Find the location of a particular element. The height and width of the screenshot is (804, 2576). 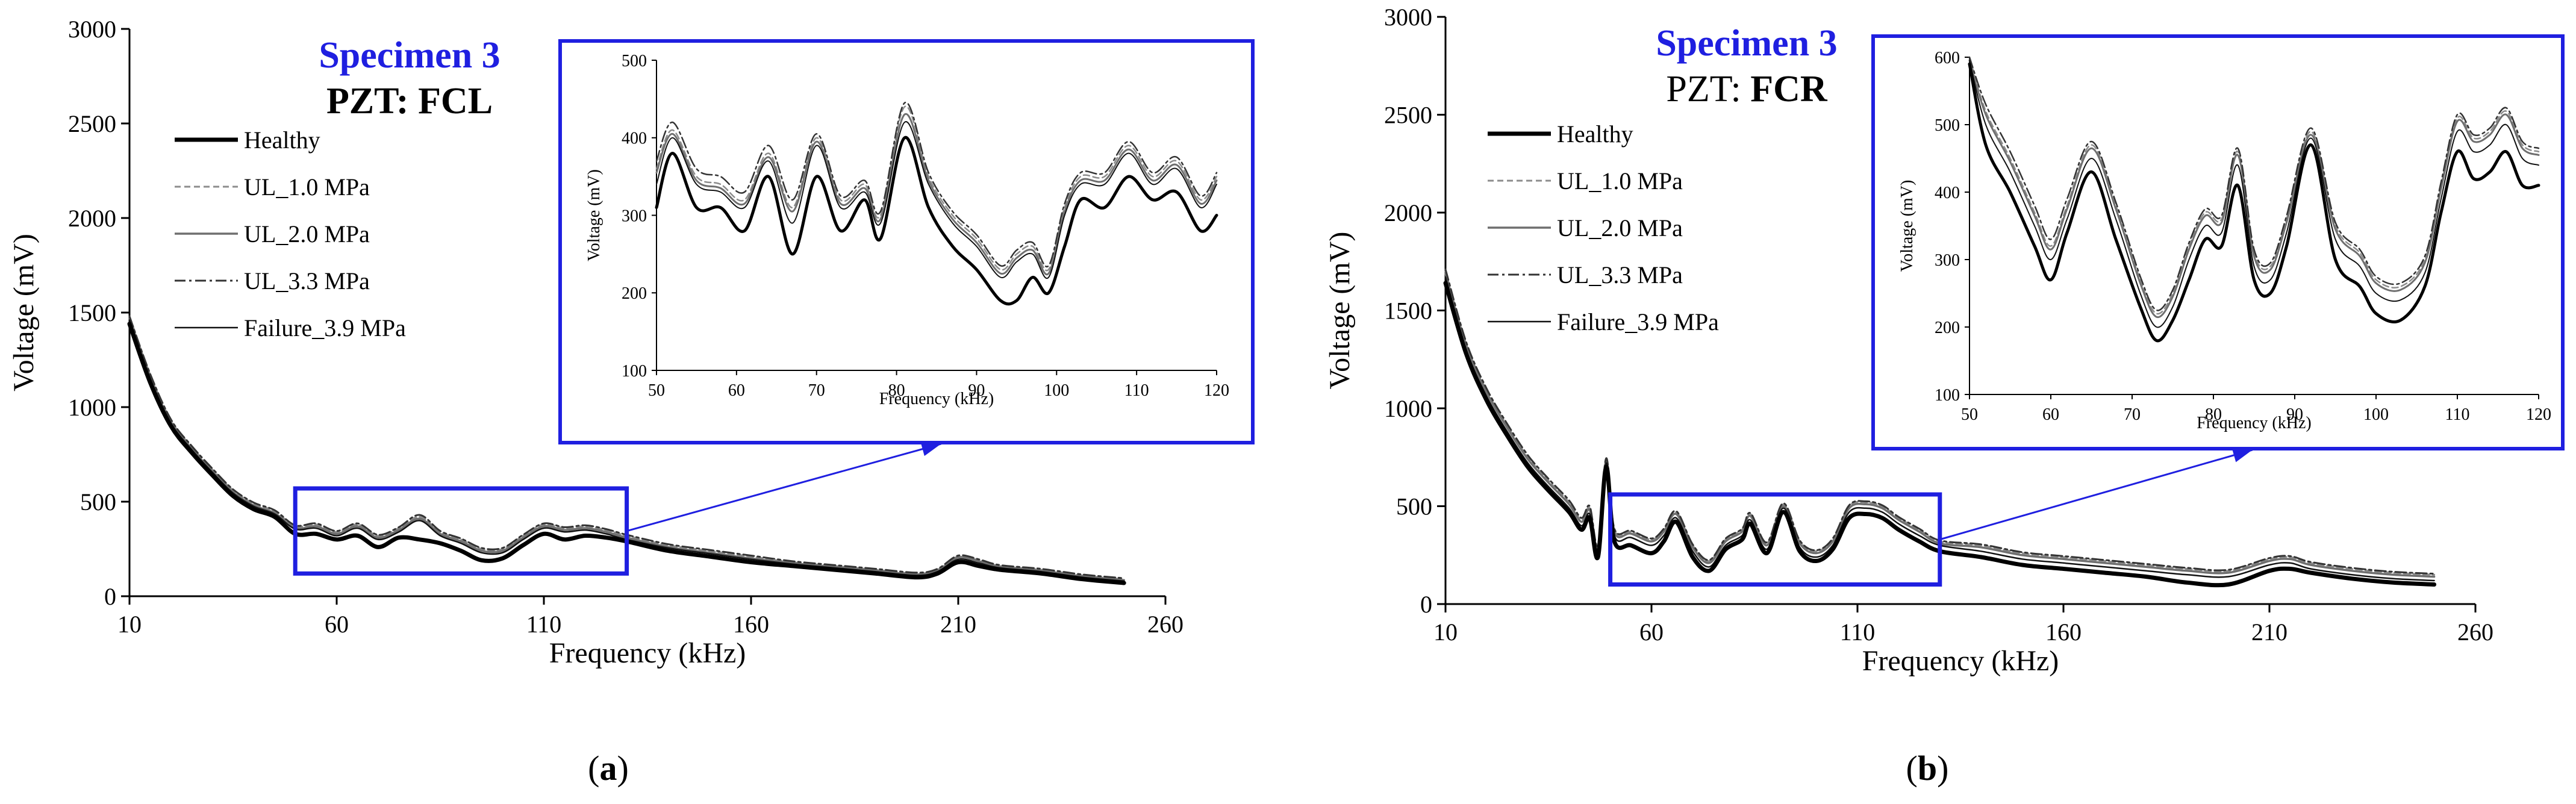

panel-label: (b) is located at coordinates (1927, 768).